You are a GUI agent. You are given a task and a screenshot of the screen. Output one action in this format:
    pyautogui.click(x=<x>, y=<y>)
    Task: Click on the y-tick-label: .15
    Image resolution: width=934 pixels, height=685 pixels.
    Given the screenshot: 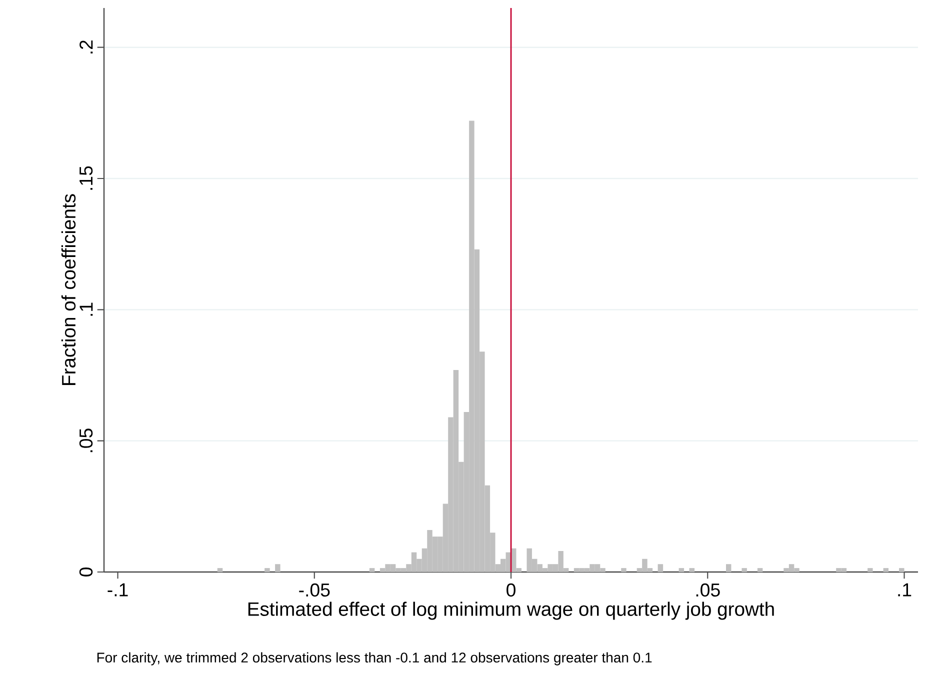 What is the action you would take?
    pyautogui.click(x=86, y=178)
    